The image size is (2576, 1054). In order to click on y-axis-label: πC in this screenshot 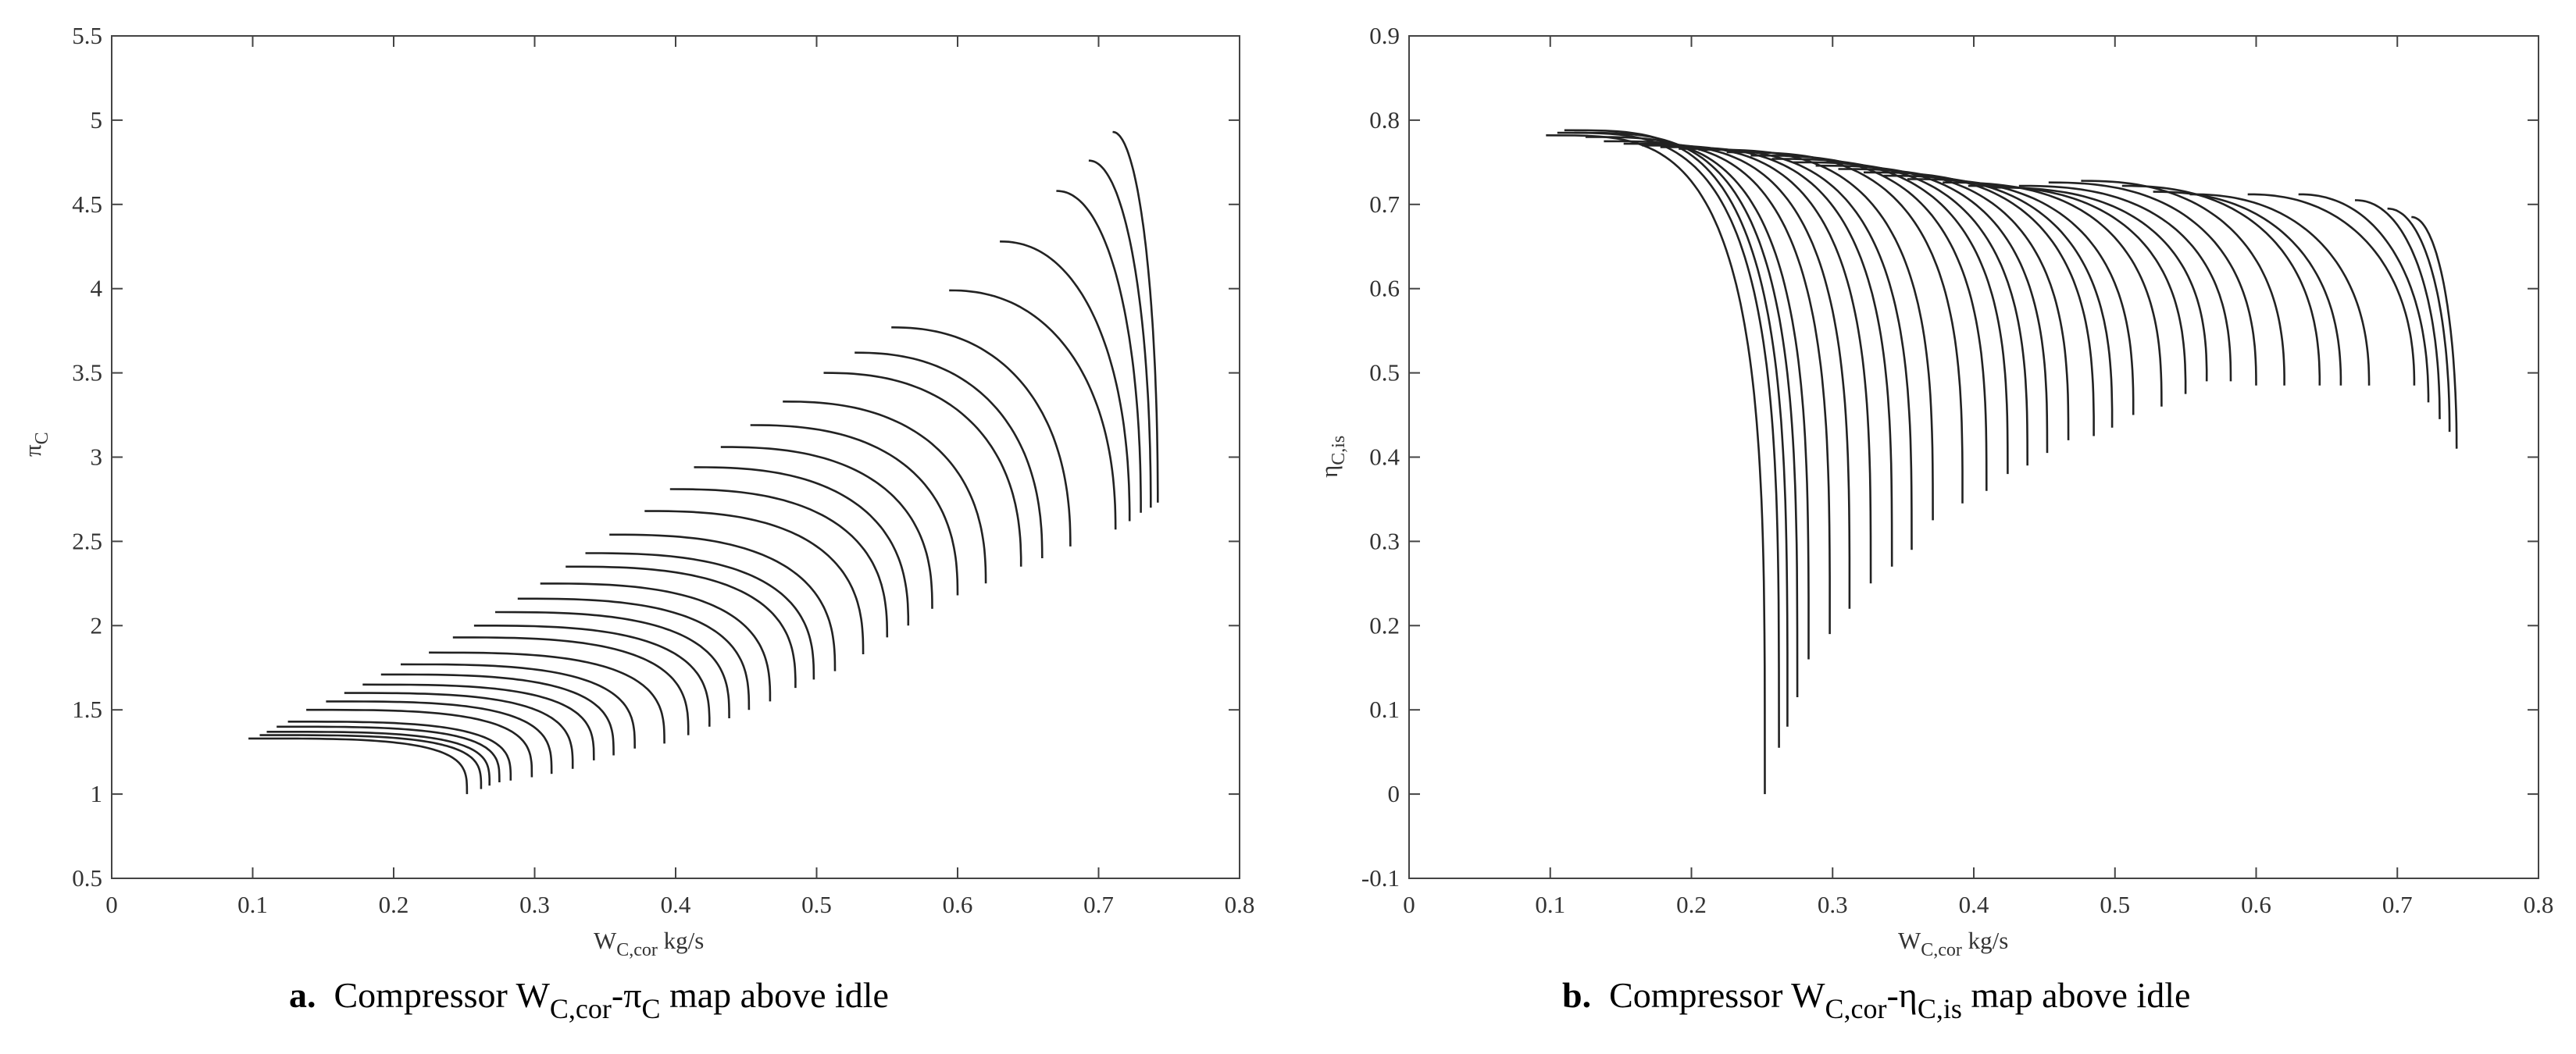, I will do `click(35, 444)`.